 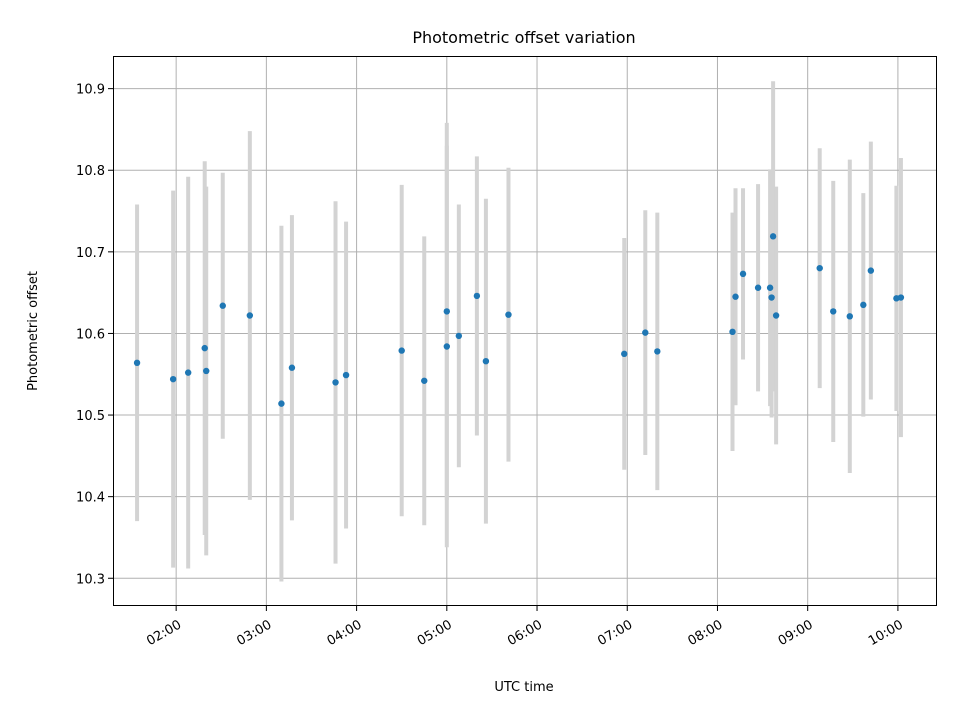 What do you see at coordinates (706, 633) in the screenshot?
I see `x-tick-label: 08:00` at bounding box center [706, 633].